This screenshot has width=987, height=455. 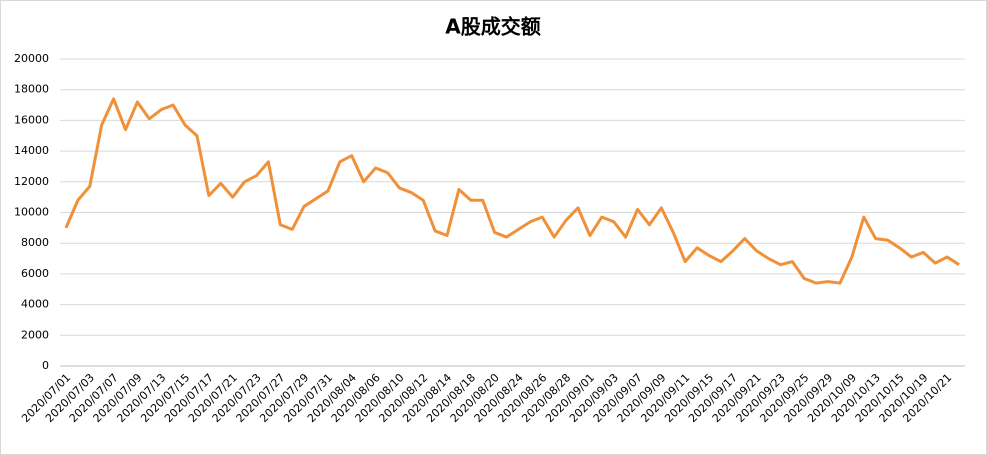 I want to click on y-tick-label: 14000, so click(x=31, y=150).